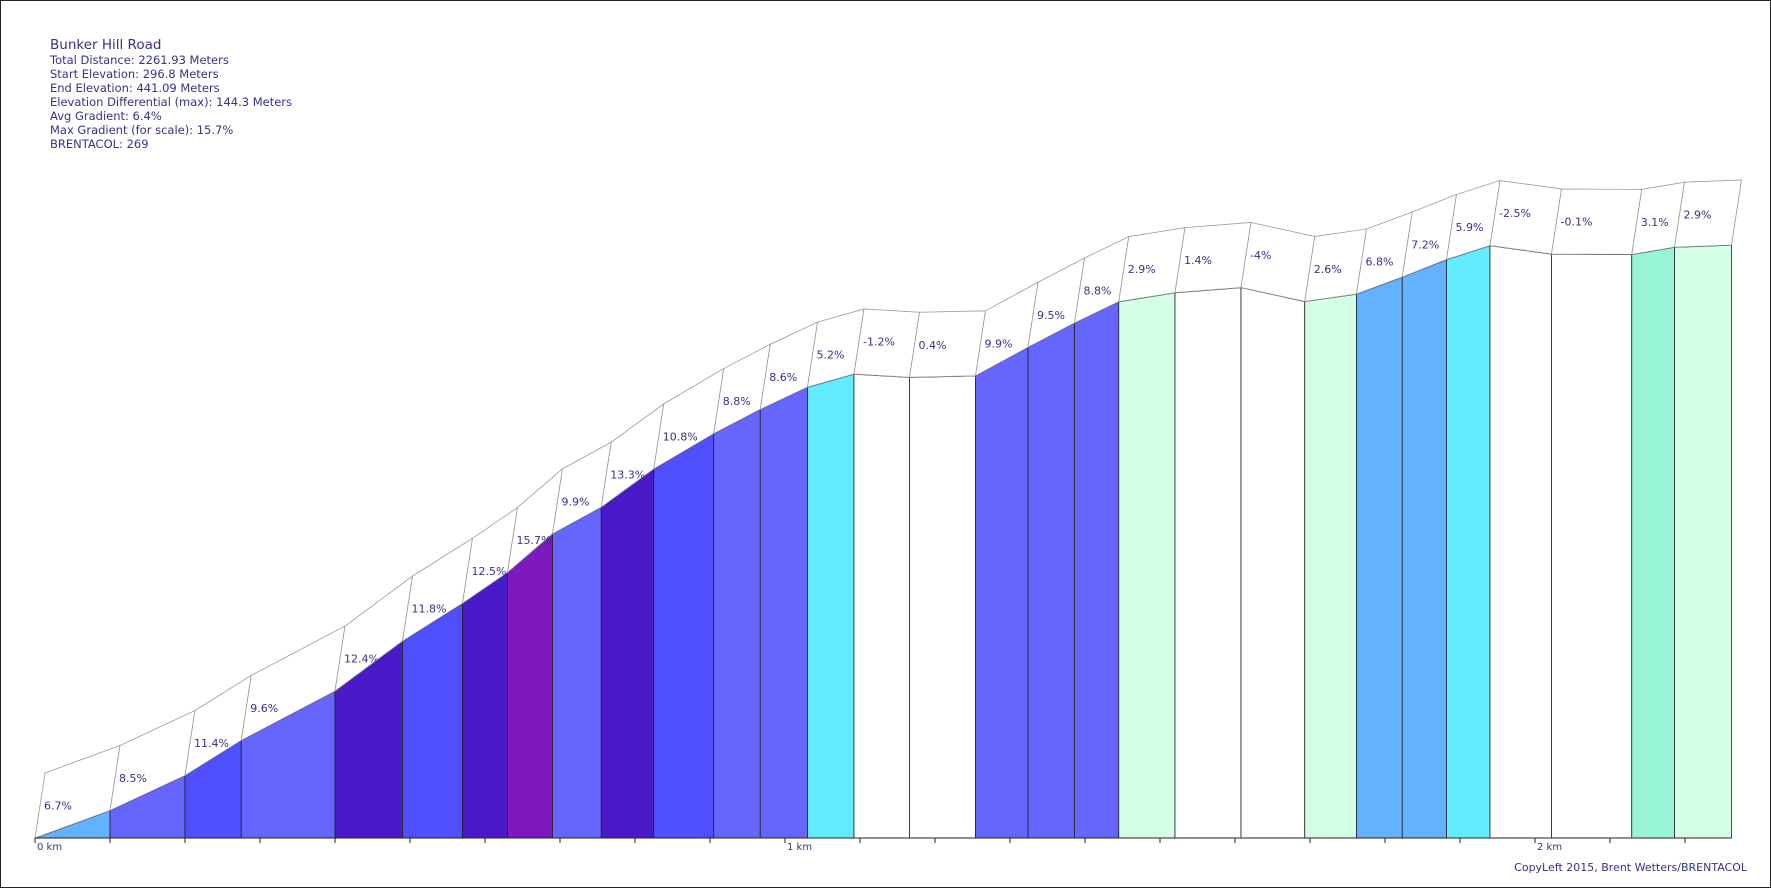  I want to click on gradient-label: 12.4%, so click(361, 659).